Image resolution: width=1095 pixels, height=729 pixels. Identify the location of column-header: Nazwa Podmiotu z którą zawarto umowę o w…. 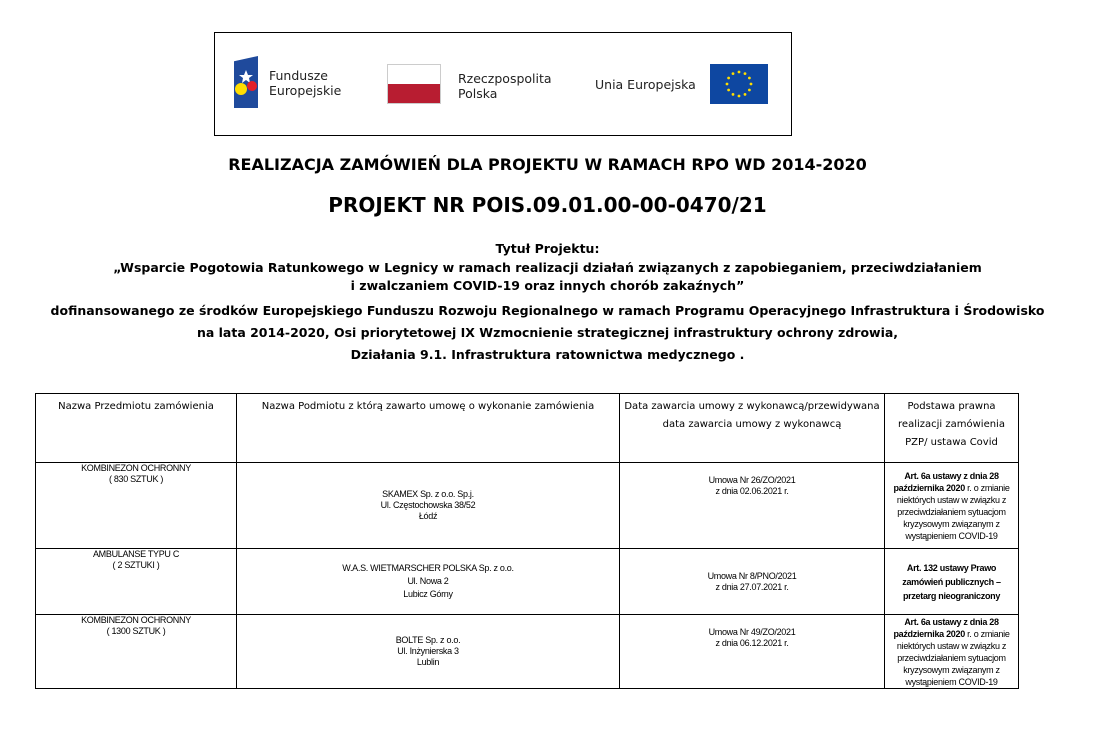
(428, 428).